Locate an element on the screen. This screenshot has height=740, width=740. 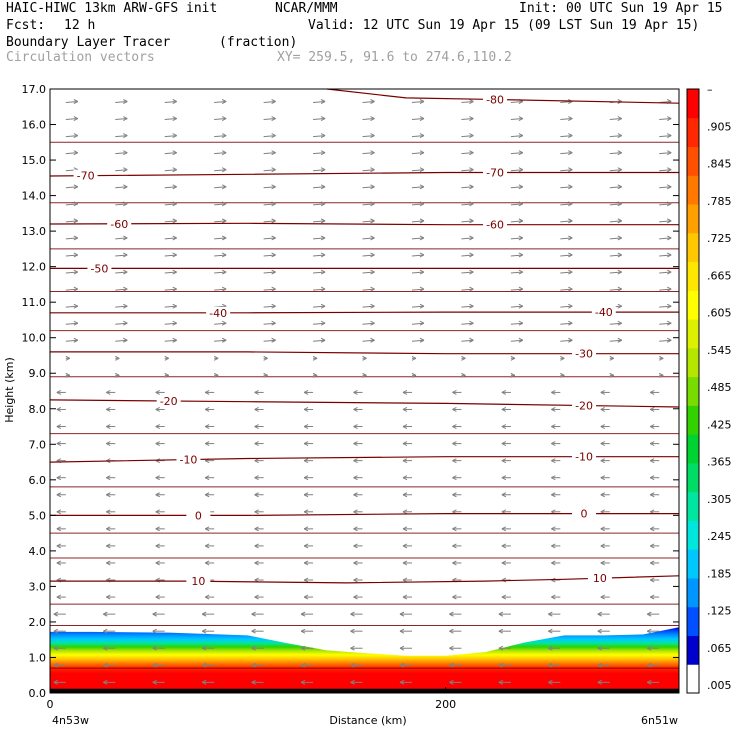
contour-label: -70 is located at coordinates (495, 172).